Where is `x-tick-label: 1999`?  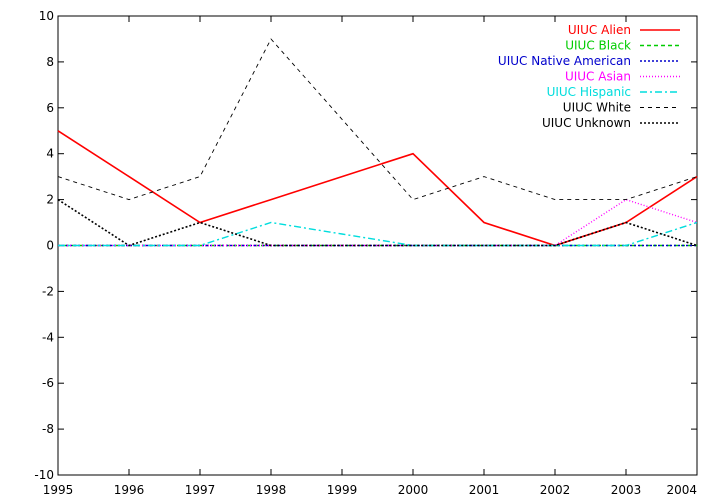
x-tick-label: 1999 is located at coordinates (342, 490).